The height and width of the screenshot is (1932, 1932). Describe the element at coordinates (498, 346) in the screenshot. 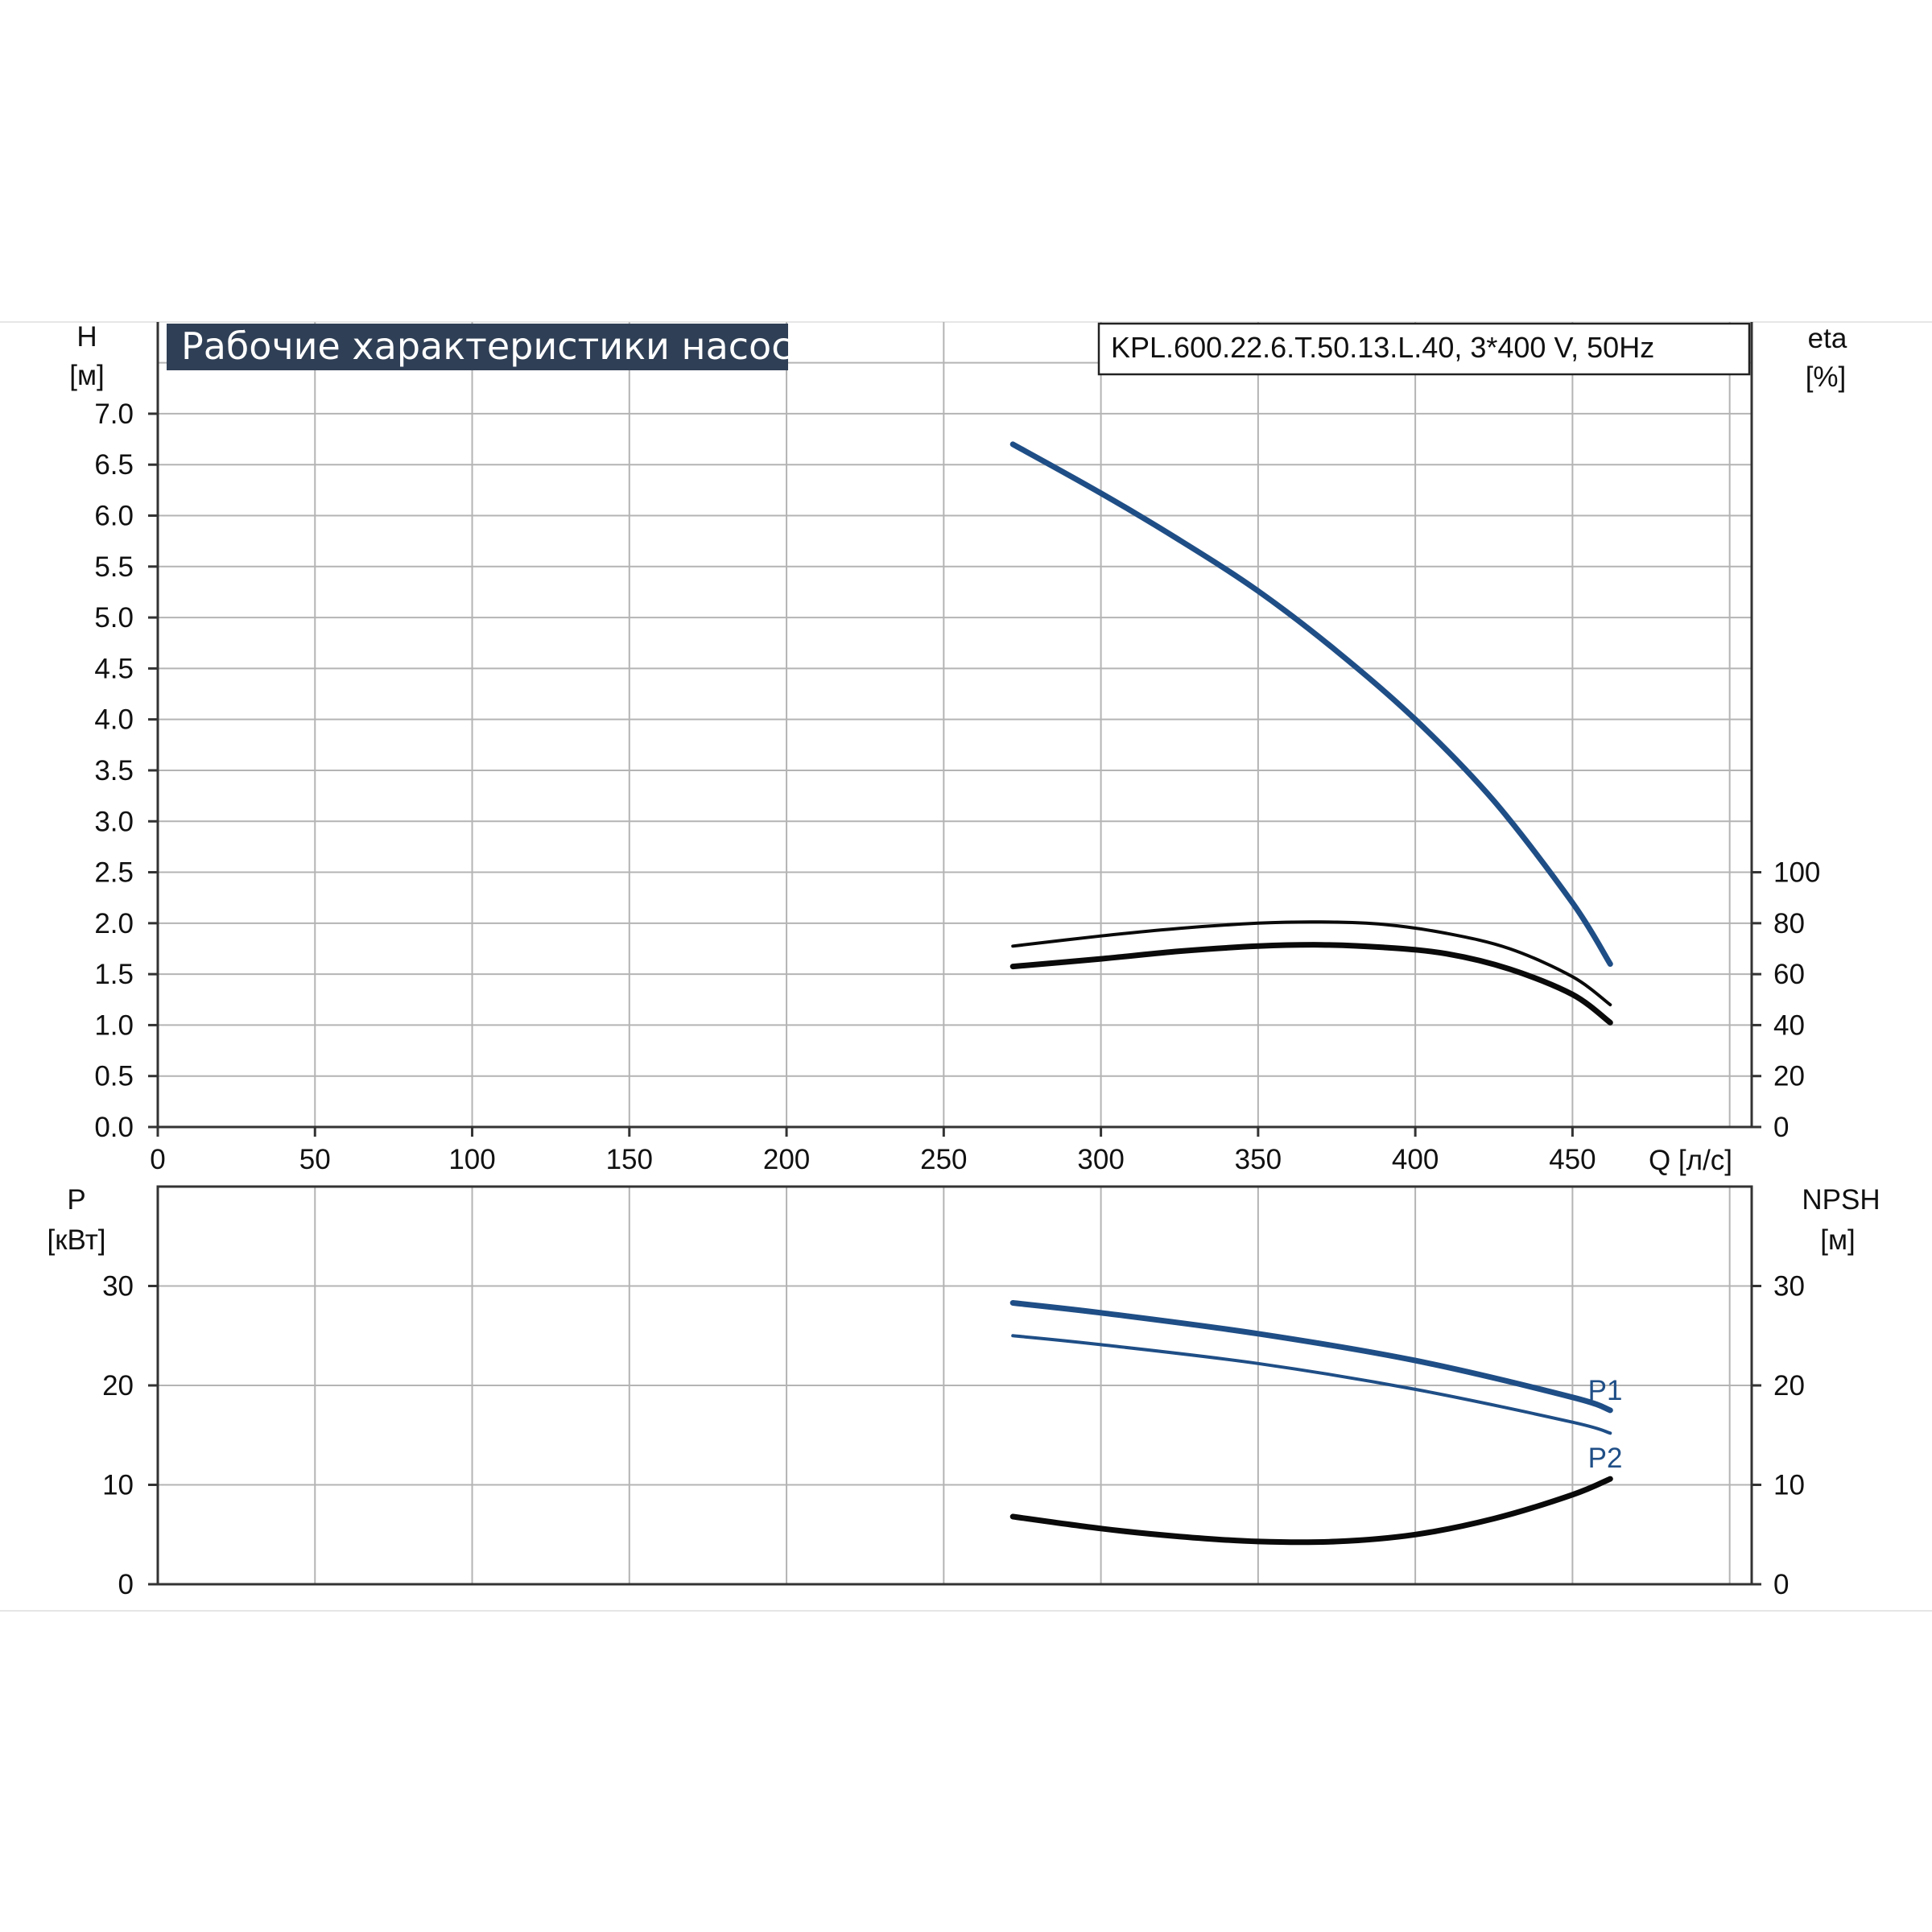

I see `chart-title: Рабочие характеристики насоса` at that location.